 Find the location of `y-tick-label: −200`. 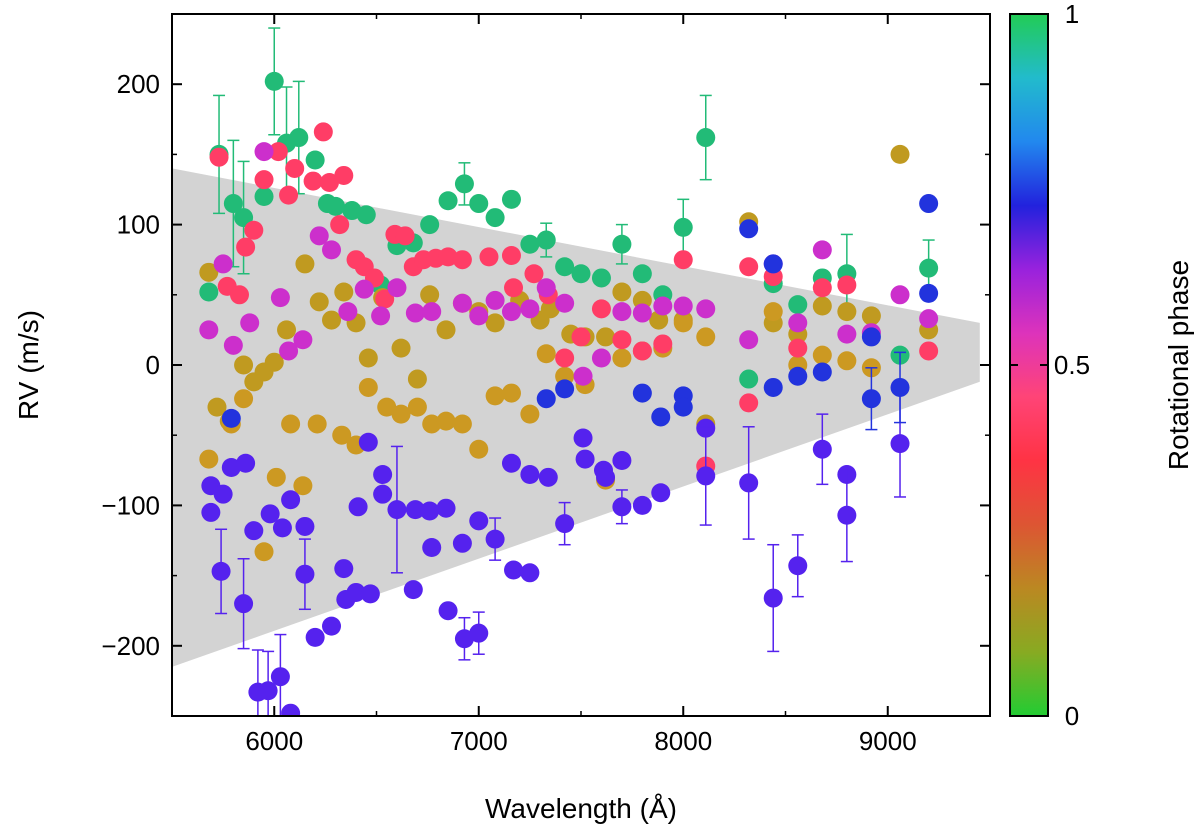

y-tick-label: −200 is located at coordinates (130, 646).